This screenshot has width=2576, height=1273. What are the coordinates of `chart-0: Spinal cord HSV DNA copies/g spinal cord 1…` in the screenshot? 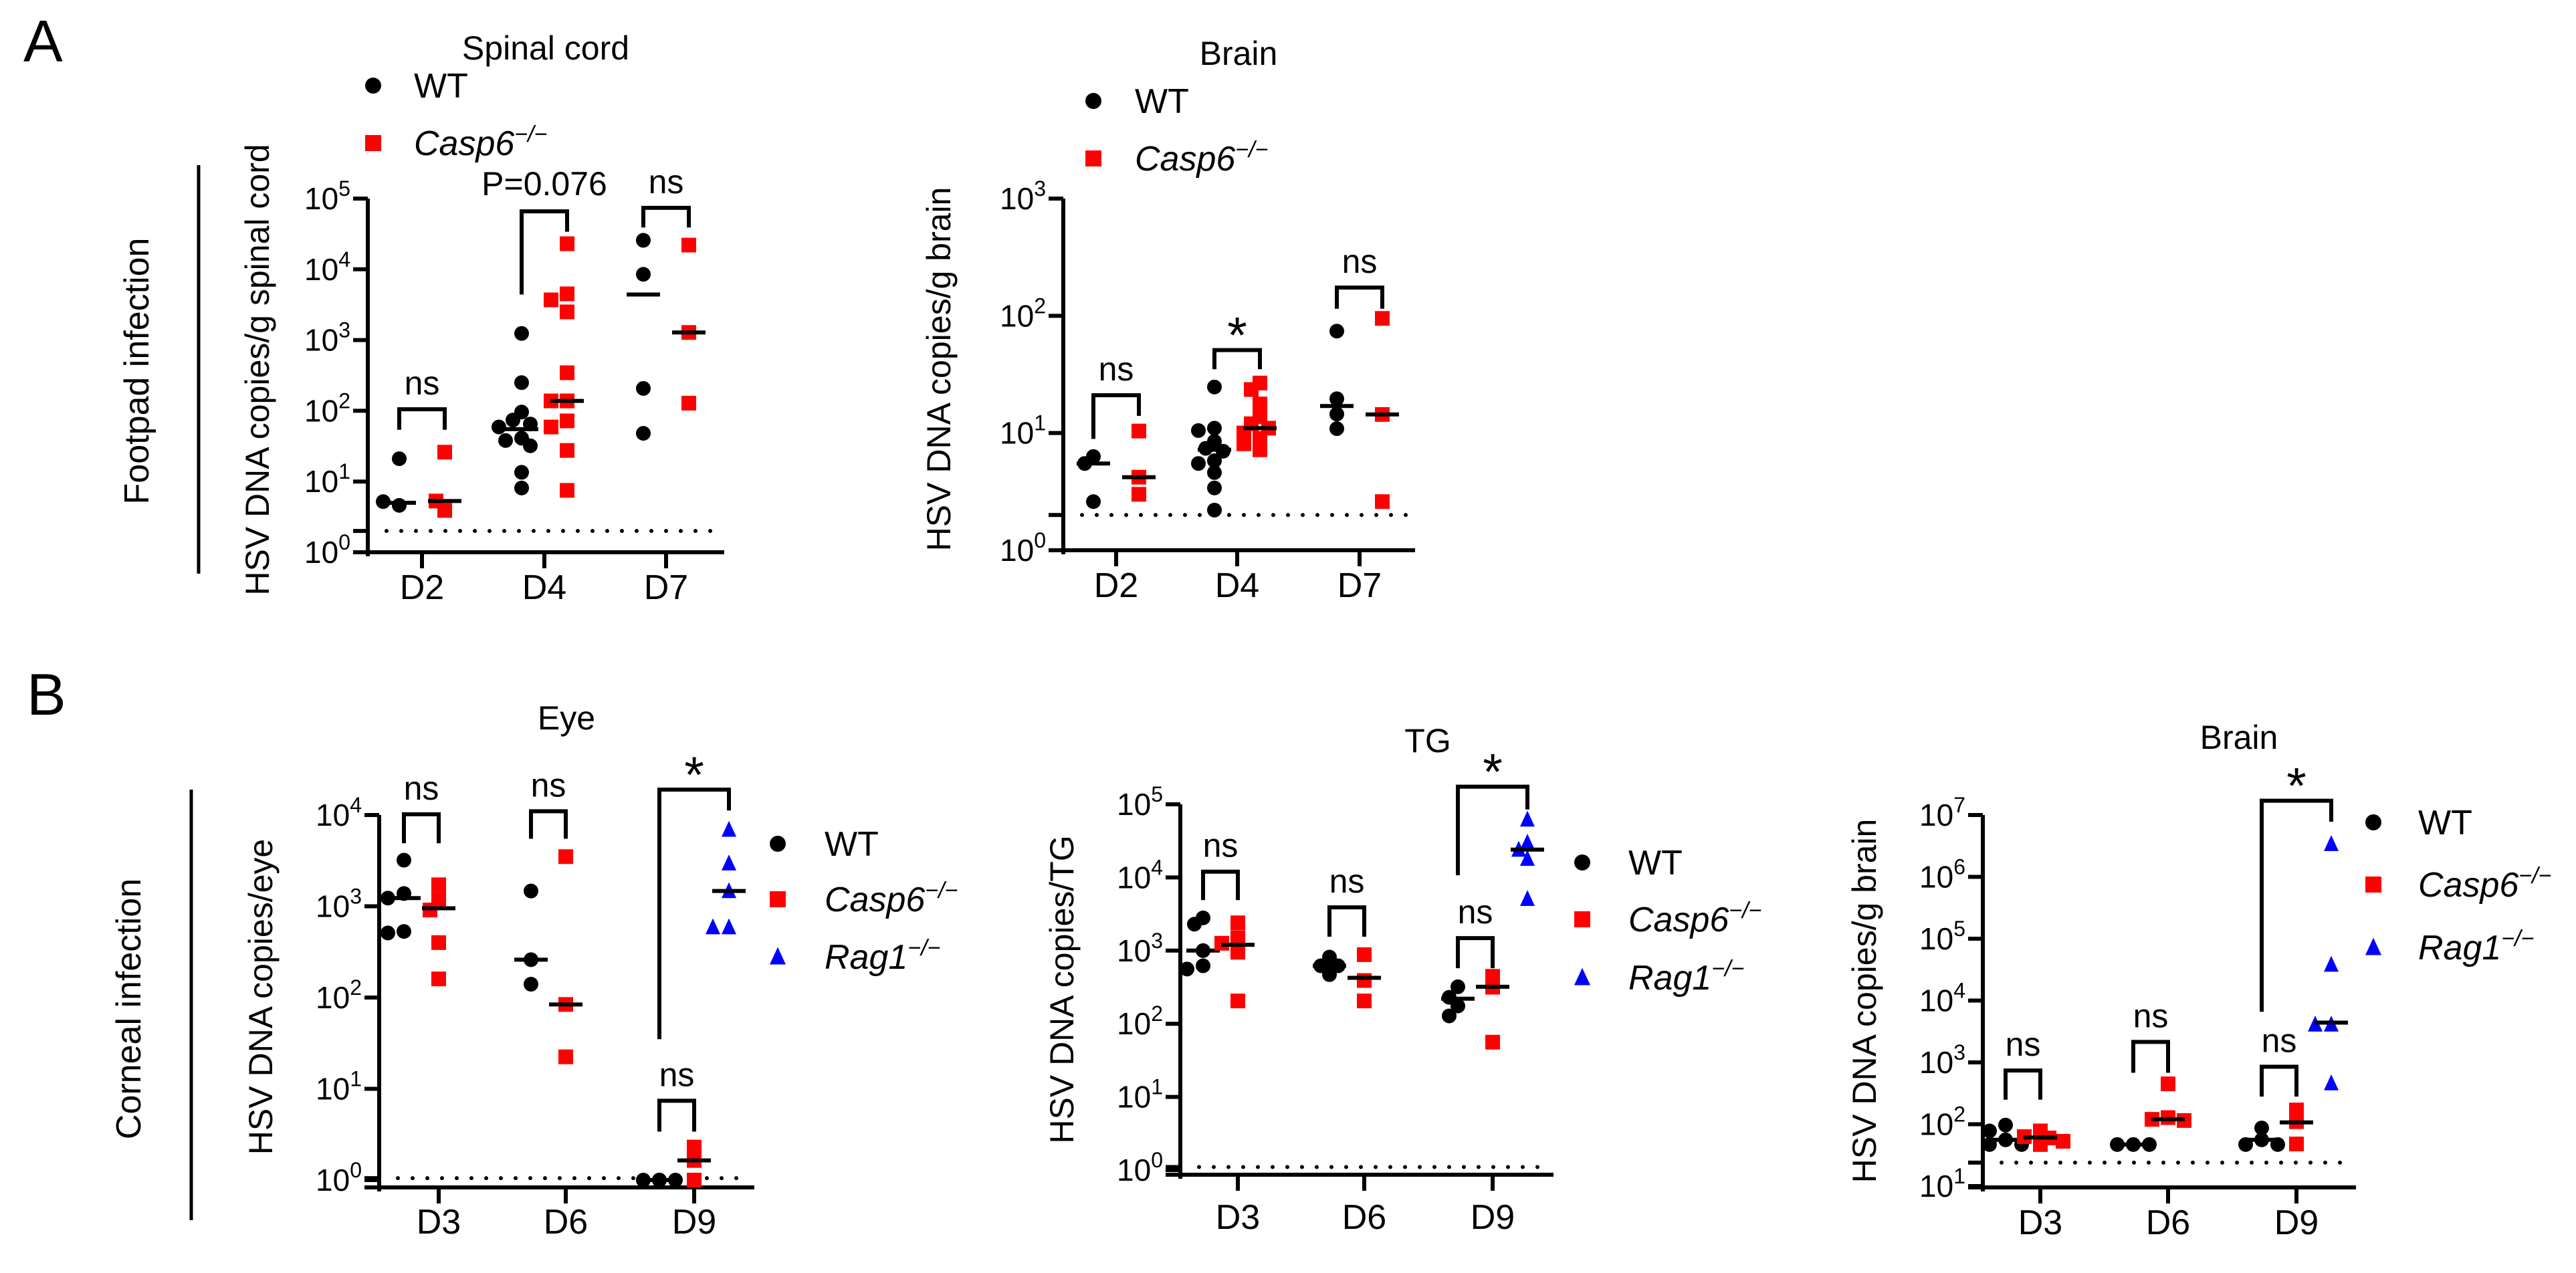 It's located at (481, 318).